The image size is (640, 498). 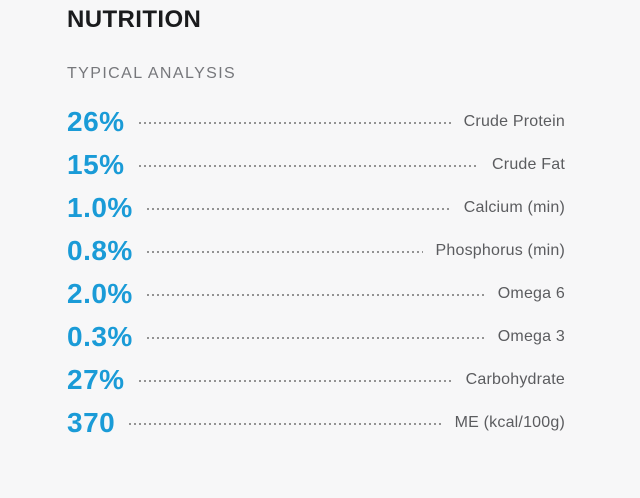 What do you see at coordinates (96, 379) in the screenshot?
I see `nutrient-value: 27%` at bounding box center [96, 379].